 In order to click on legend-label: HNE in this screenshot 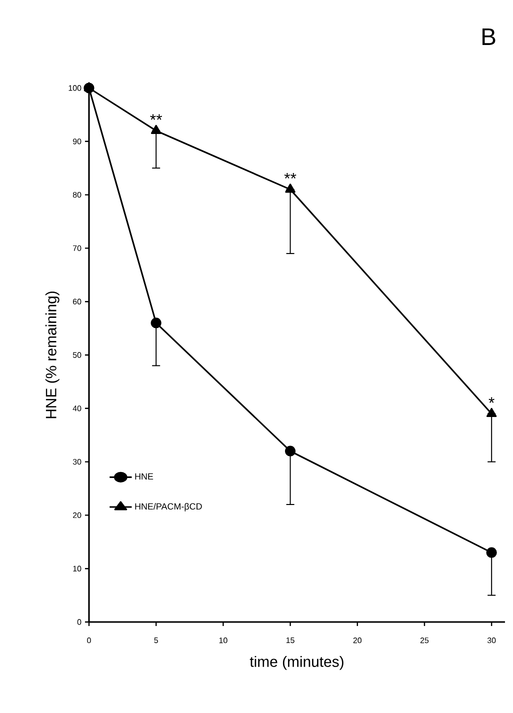, I will do `click(144, 476)`.